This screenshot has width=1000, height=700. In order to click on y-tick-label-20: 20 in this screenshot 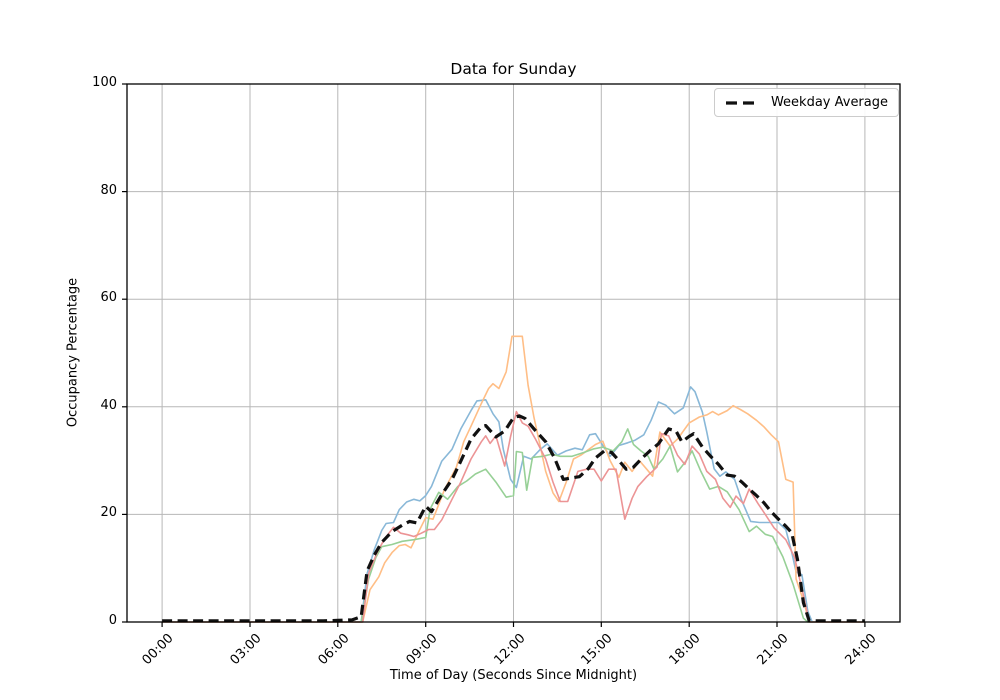, I will do `click(108, 513)`.